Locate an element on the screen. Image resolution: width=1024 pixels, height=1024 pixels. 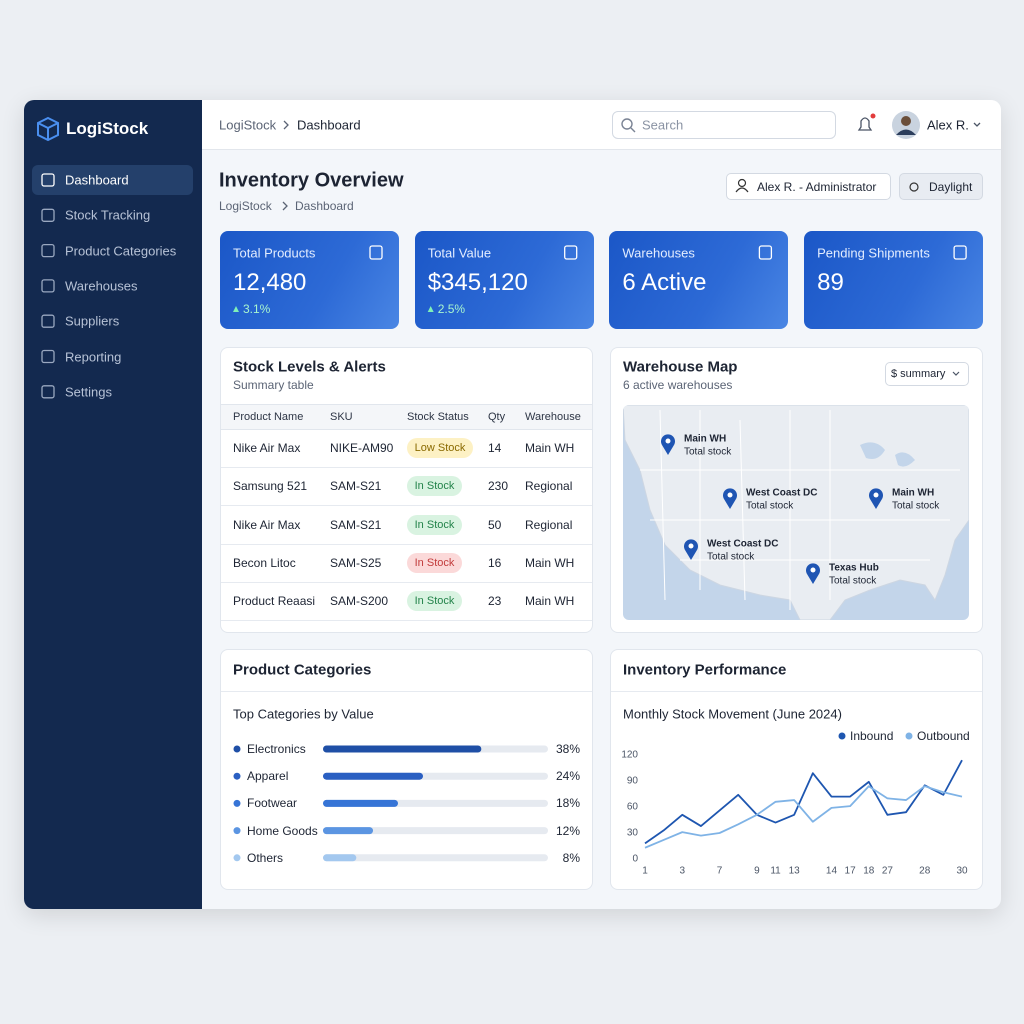
value-label: 18% is located at coordinates (567, 803).